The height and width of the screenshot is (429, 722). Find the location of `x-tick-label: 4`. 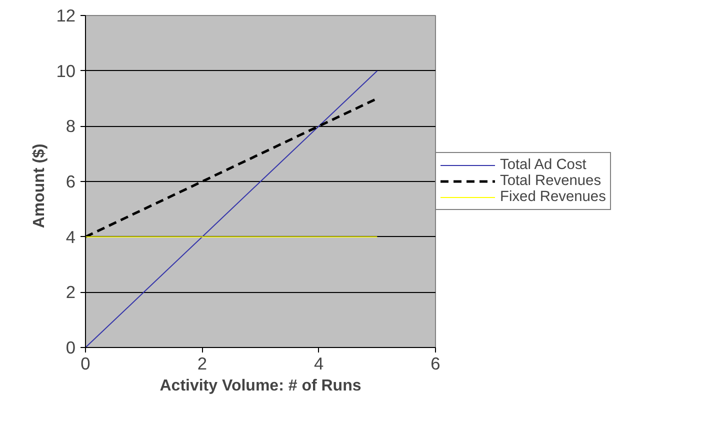

x-tick-label: 4 is located at coordinates (319, 364).